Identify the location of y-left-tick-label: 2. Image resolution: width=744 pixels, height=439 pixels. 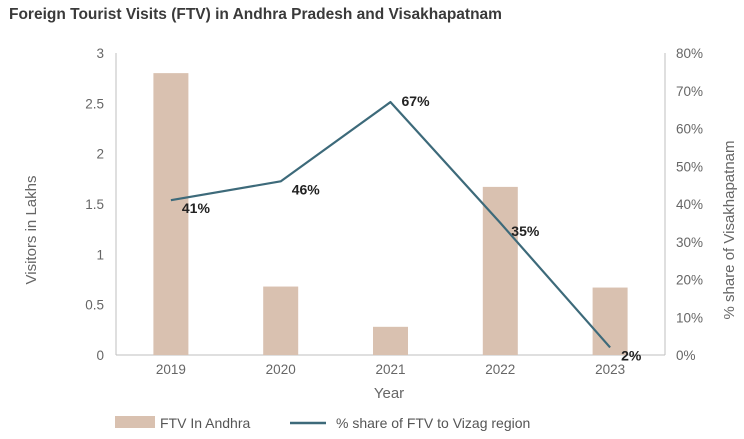
(100, 154).